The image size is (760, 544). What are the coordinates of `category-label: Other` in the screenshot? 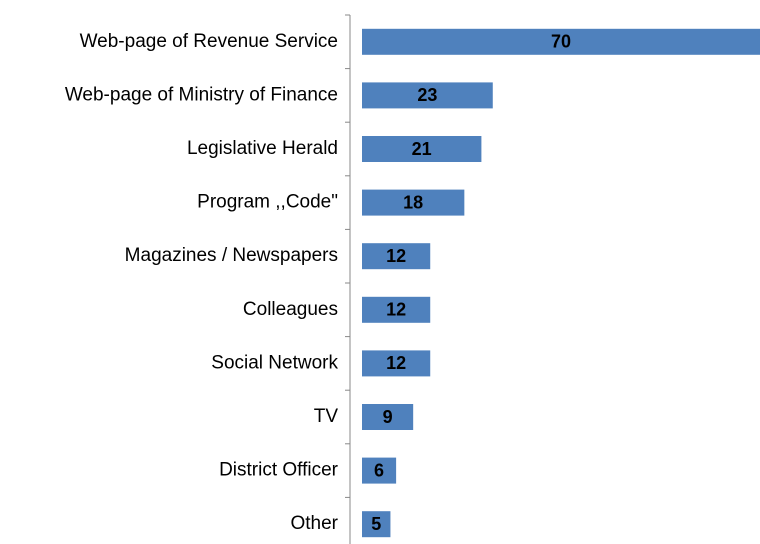 It's located at (314, 523).